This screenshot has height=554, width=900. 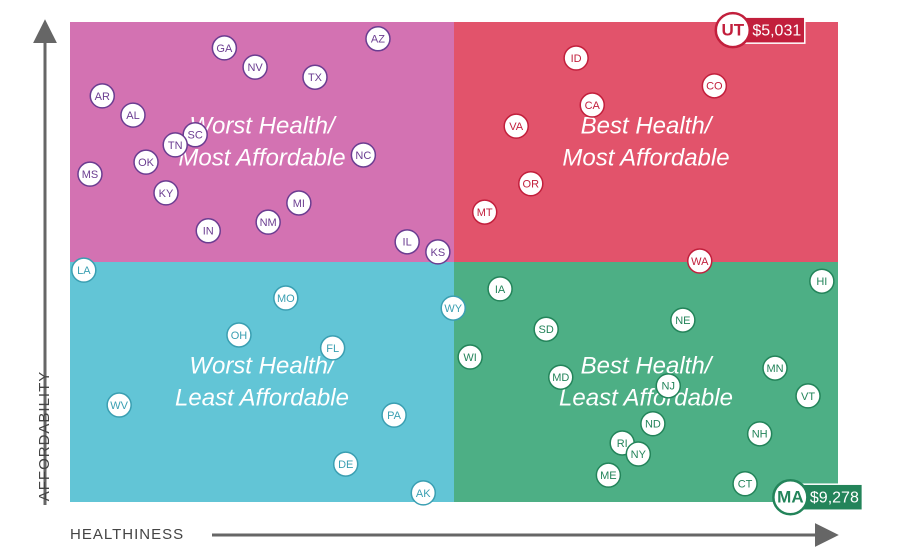 I want to click on point-label: CO, so click(x=714, y=87).